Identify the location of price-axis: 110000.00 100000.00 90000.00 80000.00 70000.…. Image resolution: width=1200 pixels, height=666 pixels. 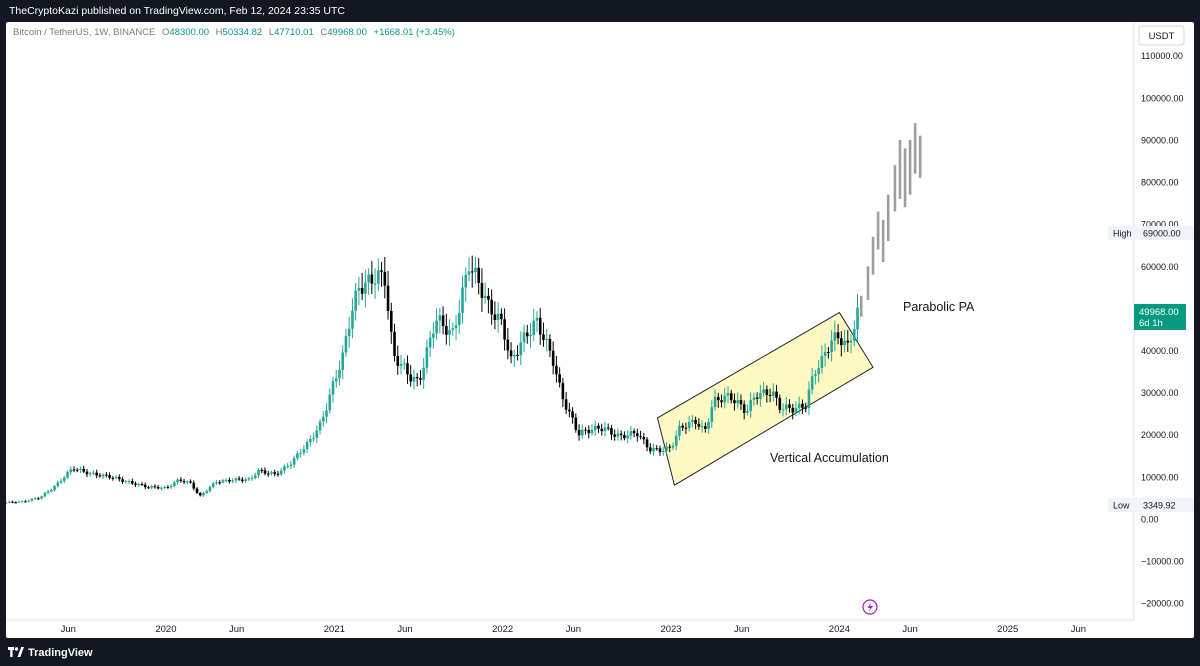
(1162, 329).